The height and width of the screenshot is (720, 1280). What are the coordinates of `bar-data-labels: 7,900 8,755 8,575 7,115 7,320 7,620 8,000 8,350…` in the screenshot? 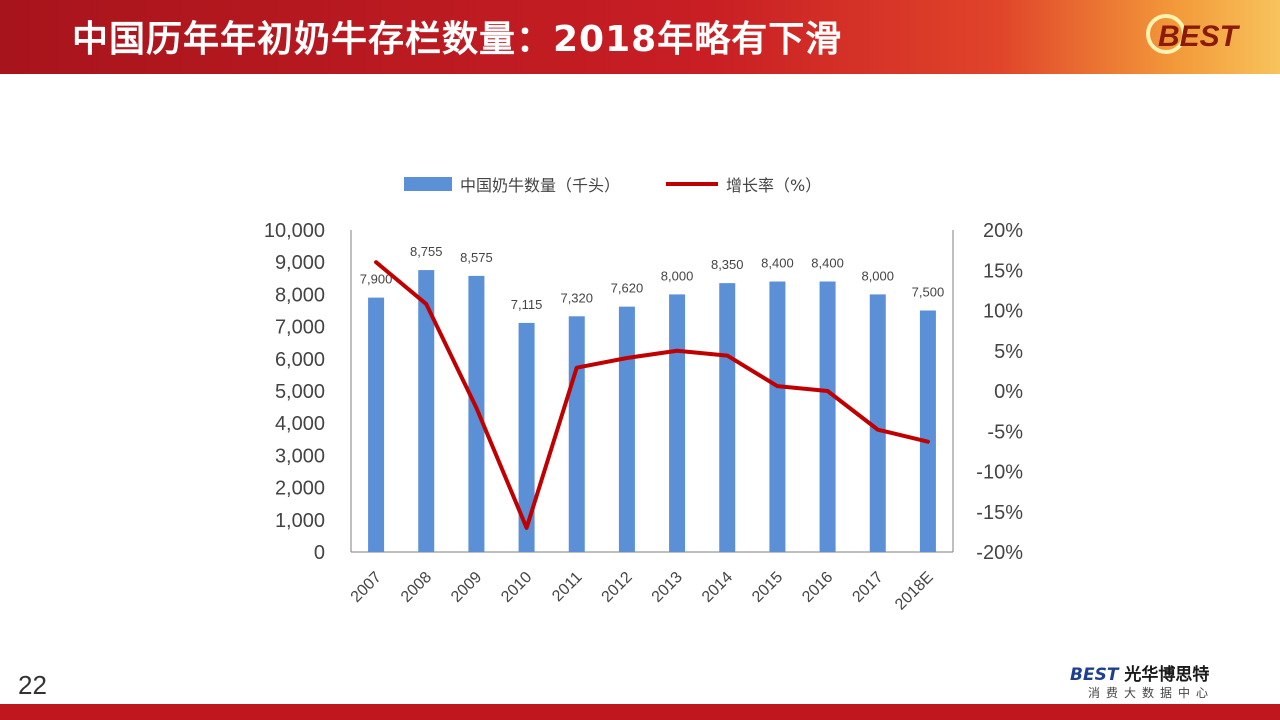 It's located at (652, 278).